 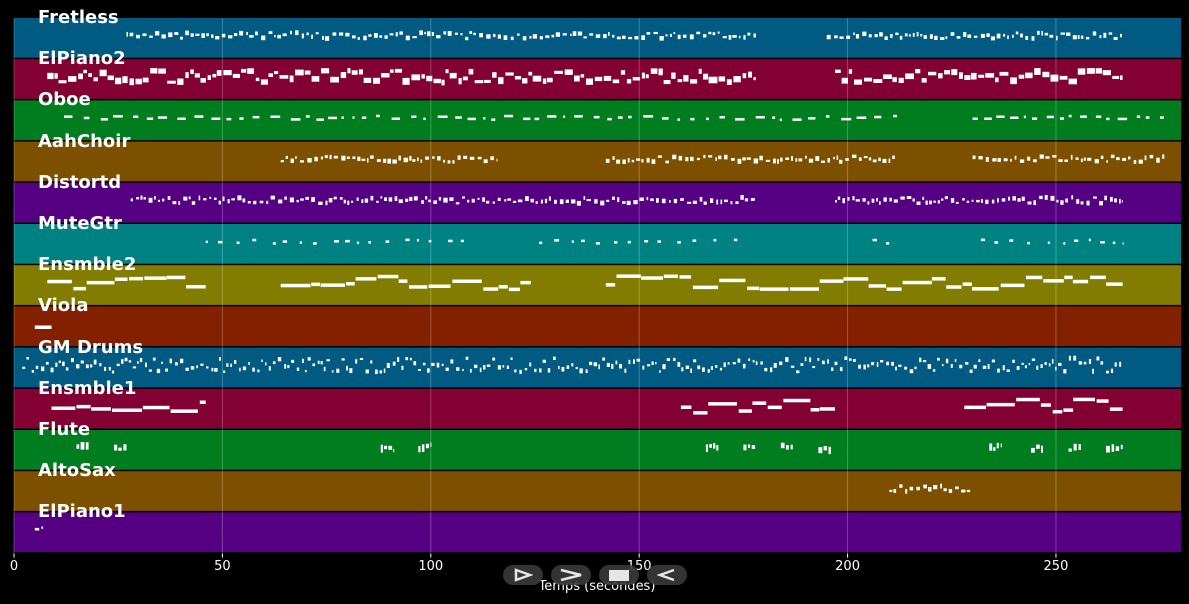 What do you see at coordinates (77, 471) in the screenshot?
I see `track-label: AltoSax` at bounding box center [77, 471].